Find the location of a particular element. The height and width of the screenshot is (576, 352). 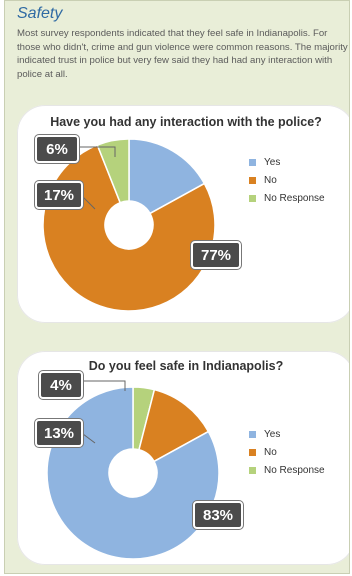

data-label-no: 13% is located at coordinates (59, 433).